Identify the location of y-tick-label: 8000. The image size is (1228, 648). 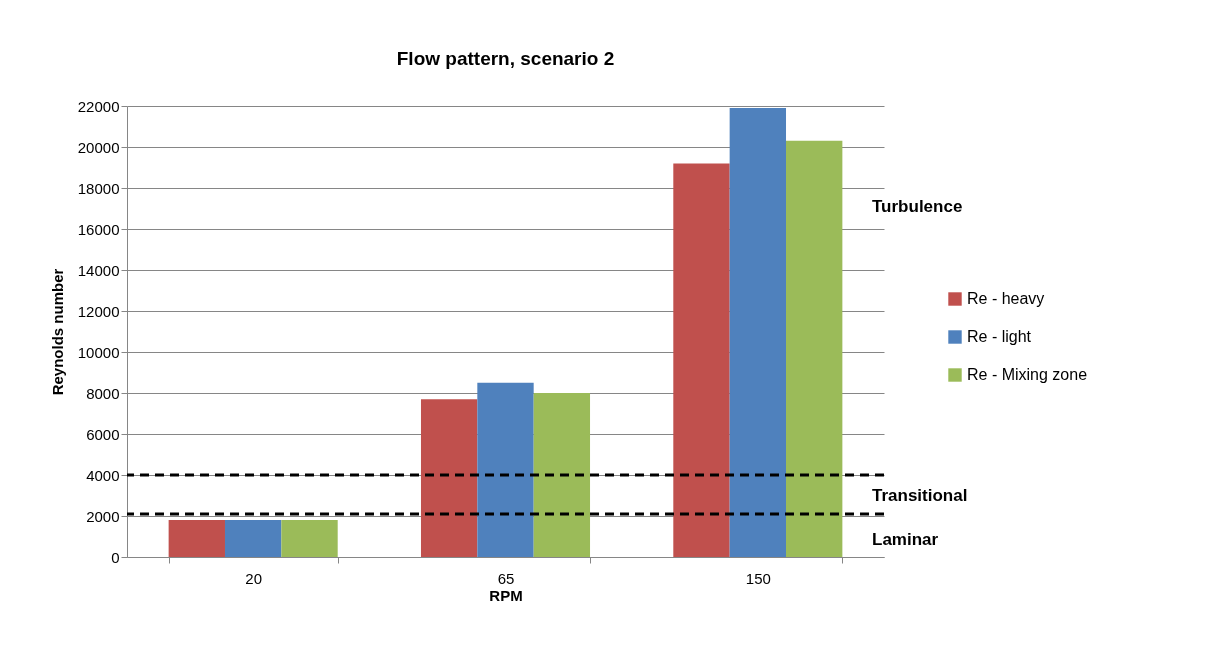
(103, 393).